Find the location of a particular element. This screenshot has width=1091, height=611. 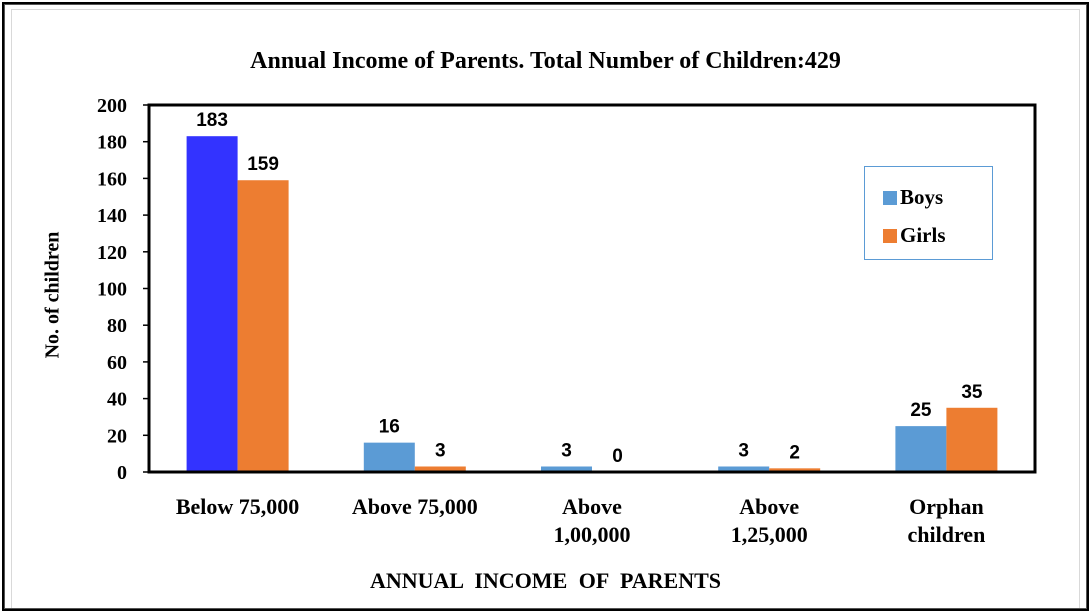

x-category-label: Below 75,000 is located at coordinates (237, 506).